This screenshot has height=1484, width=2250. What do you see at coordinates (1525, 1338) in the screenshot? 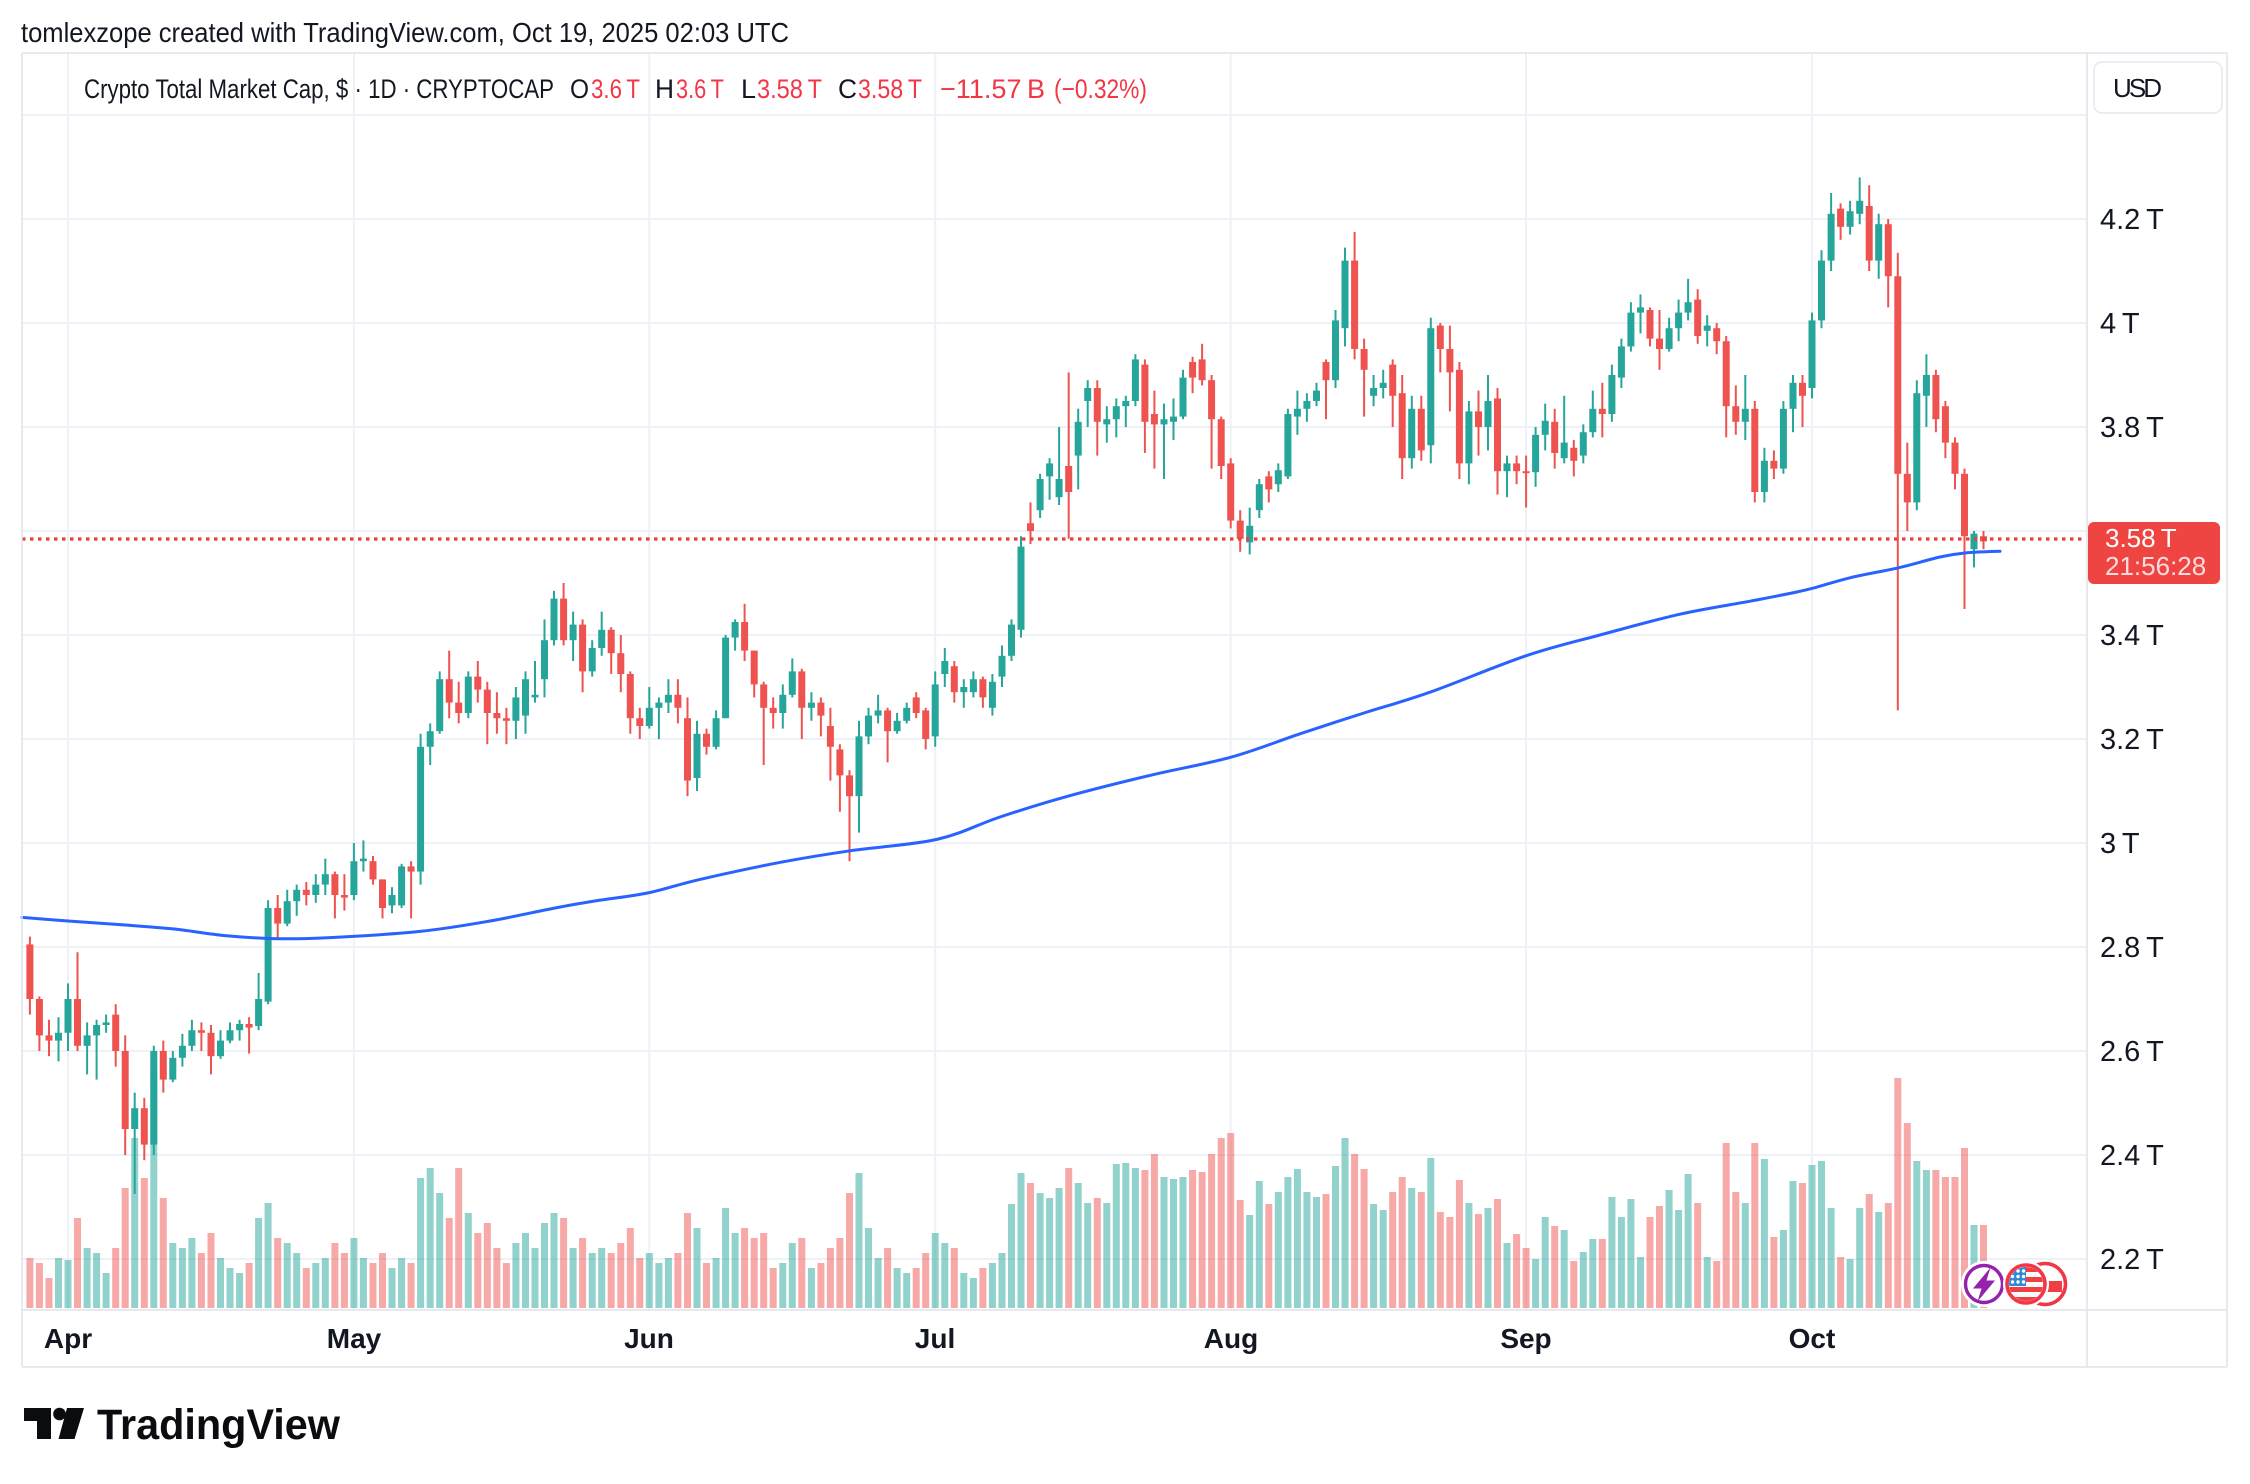
I see `svg-text: Sep` at bounding box center [1525, 1338].